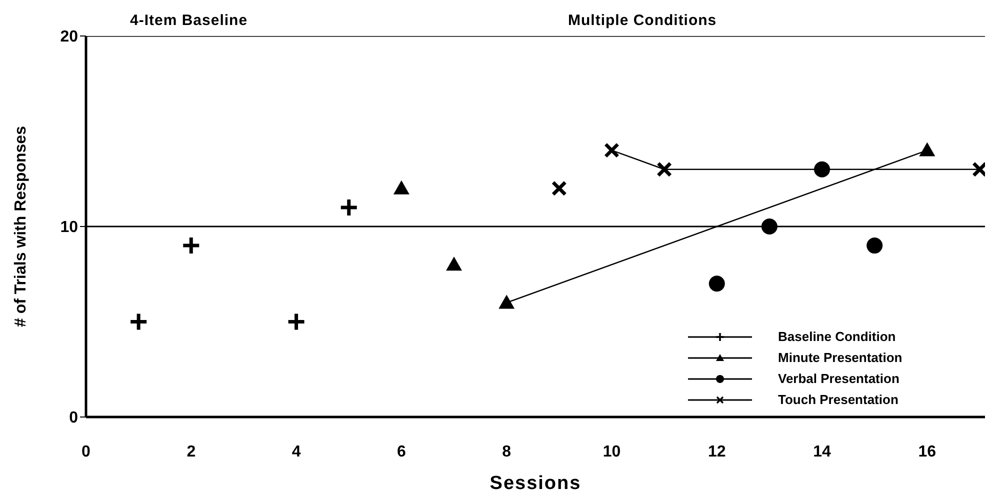 The height and width of the screenshot is (493, 988). Describe the element at coordinates (717, 451) in the screenshot. I see `x-tick-label: 12` at that location.